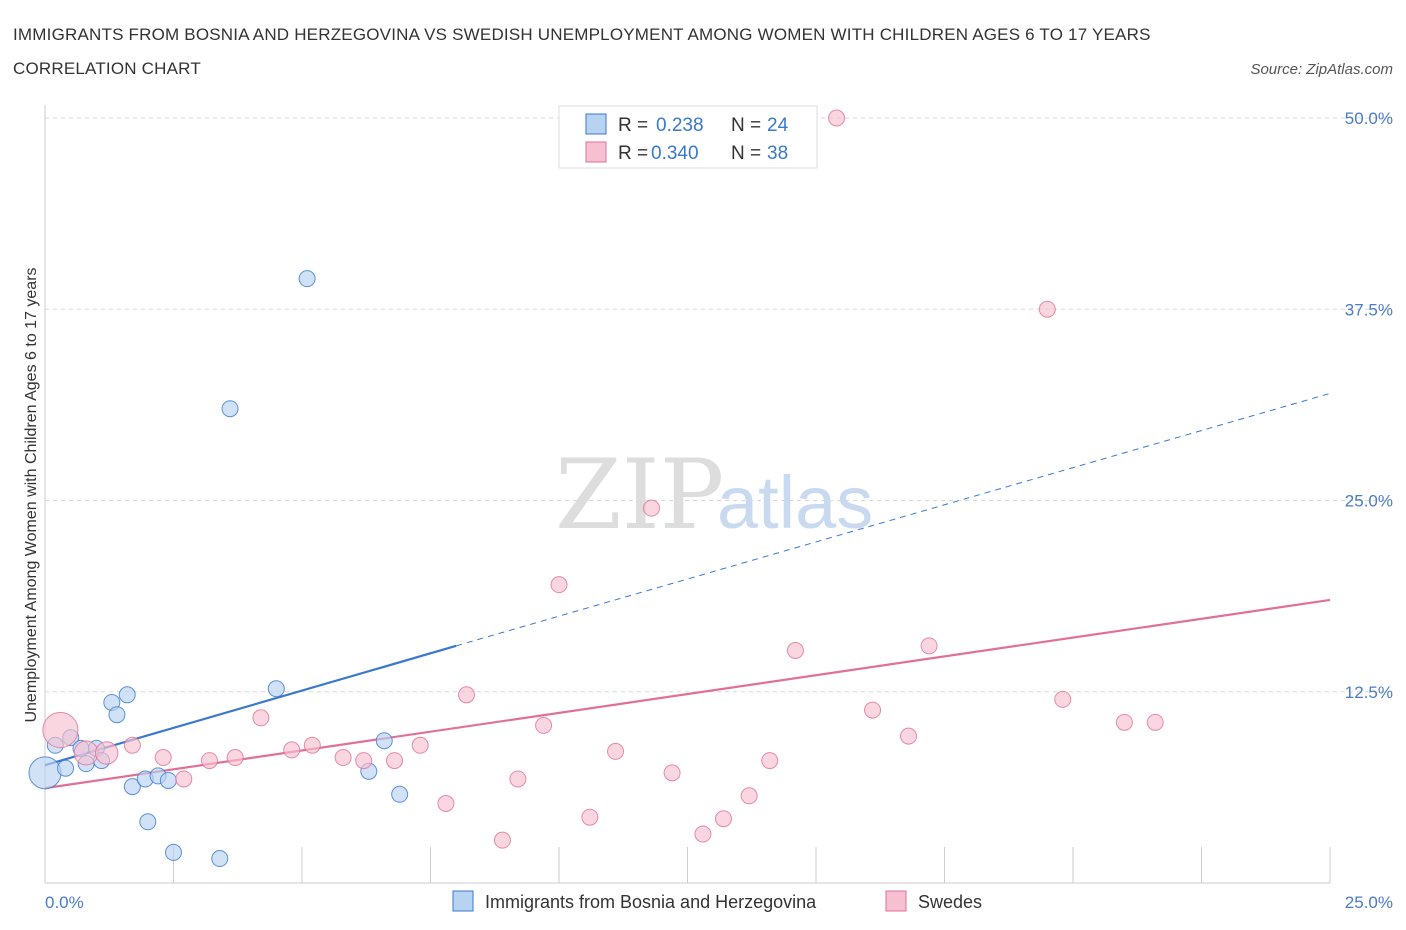 The width and height of the screenshot is (1406, 930). Describe the element at coordinates (896, 901) in the screenshot. I see `series-legend-swatch-pink` at that location.